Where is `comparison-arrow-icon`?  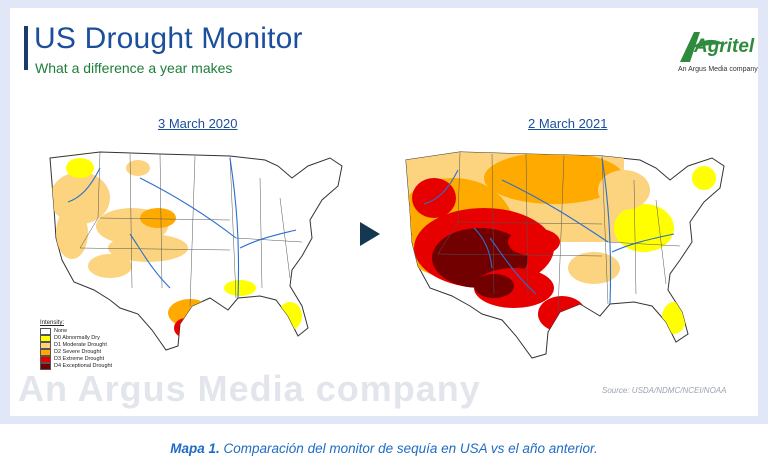 comparison-arrow-icon is located at coordinates (370, 234).